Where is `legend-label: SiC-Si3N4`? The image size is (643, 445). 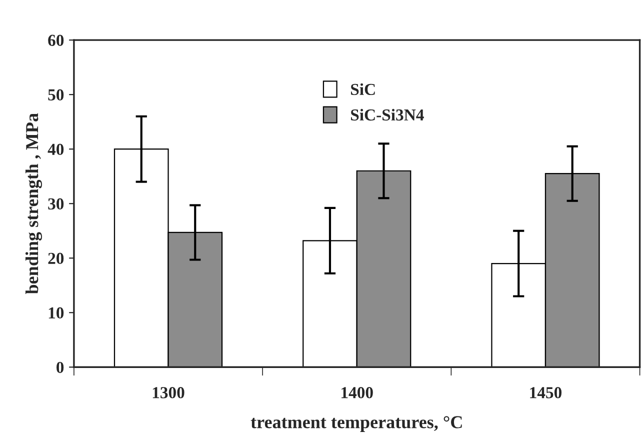 legend-label: SiC-Si3N4 is located at coordinates (387, 114).